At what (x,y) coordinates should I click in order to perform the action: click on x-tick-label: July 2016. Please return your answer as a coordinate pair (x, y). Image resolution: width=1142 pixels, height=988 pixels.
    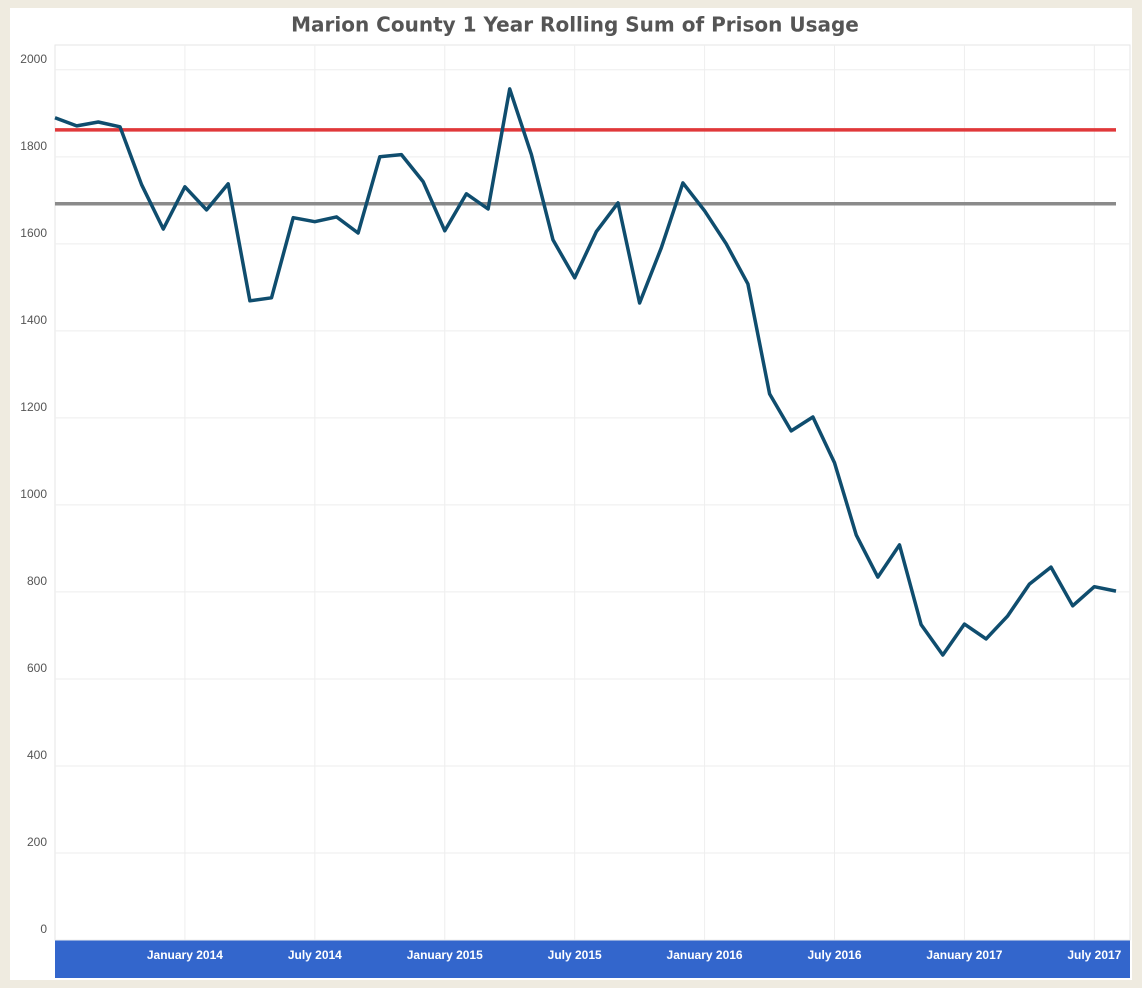
    Looking at the image, I should click on (834, 955).